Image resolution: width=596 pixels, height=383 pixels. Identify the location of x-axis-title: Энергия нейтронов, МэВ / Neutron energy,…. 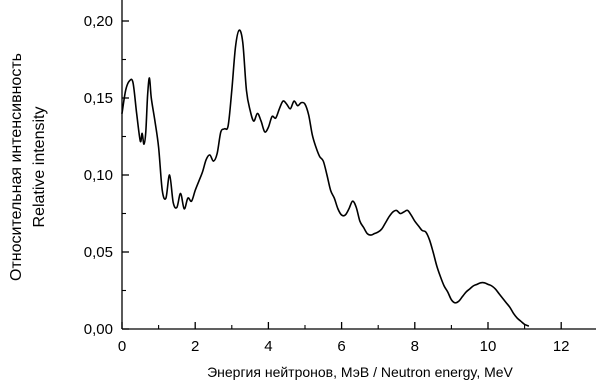
(360, 372).